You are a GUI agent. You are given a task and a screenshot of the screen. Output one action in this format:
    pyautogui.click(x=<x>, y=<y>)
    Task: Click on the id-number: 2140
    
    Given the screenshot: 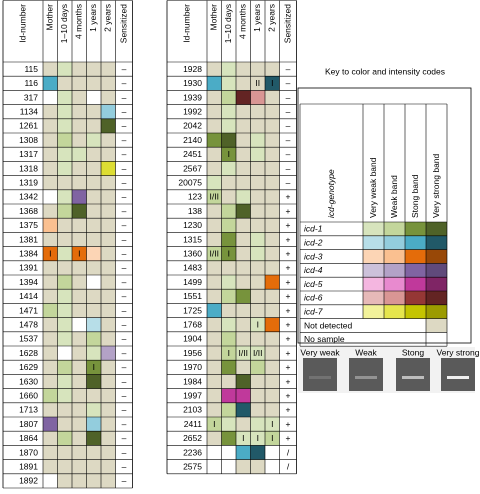 What is the action you would take?
    pyautogui.click(x=192, y=140)
    